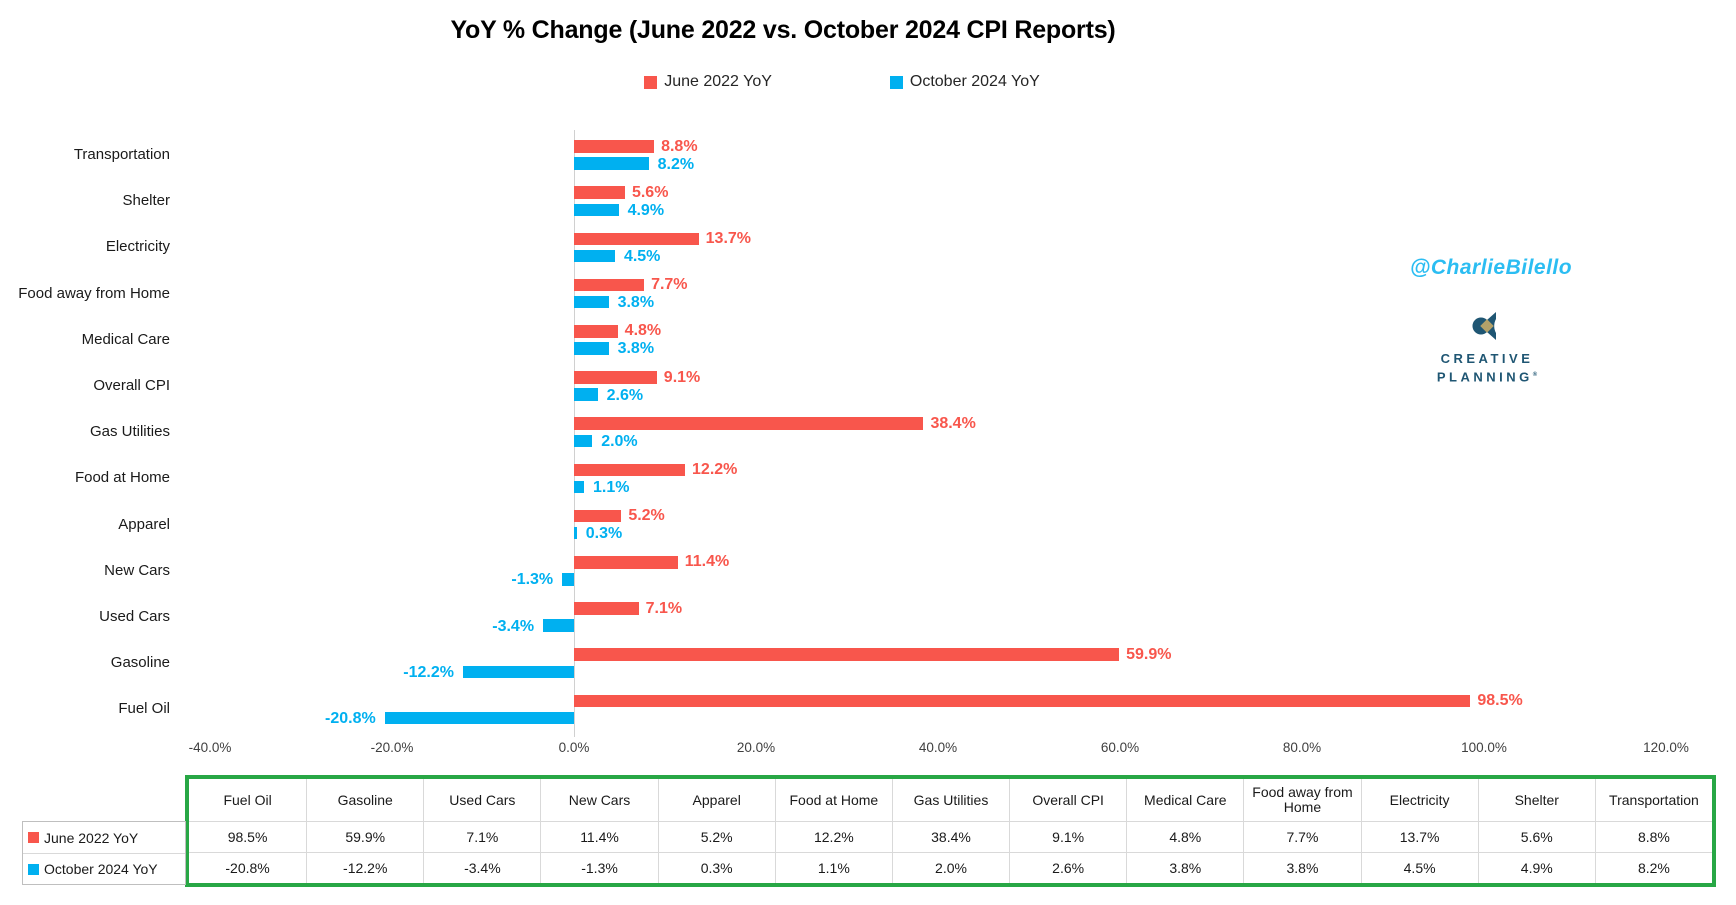 The image size is (1736, 905). Describe the element at coordinates (1653, 800) in the screenshot. I see `table-header-transportation: Transportation` at that location.